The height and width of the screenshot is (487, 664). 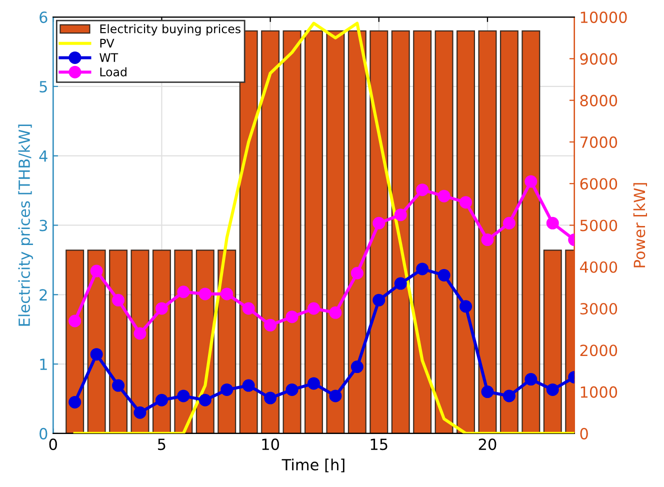 I want to click on y-axis-title: Electricity prices [THB/kW], so click(x=25, y=225).